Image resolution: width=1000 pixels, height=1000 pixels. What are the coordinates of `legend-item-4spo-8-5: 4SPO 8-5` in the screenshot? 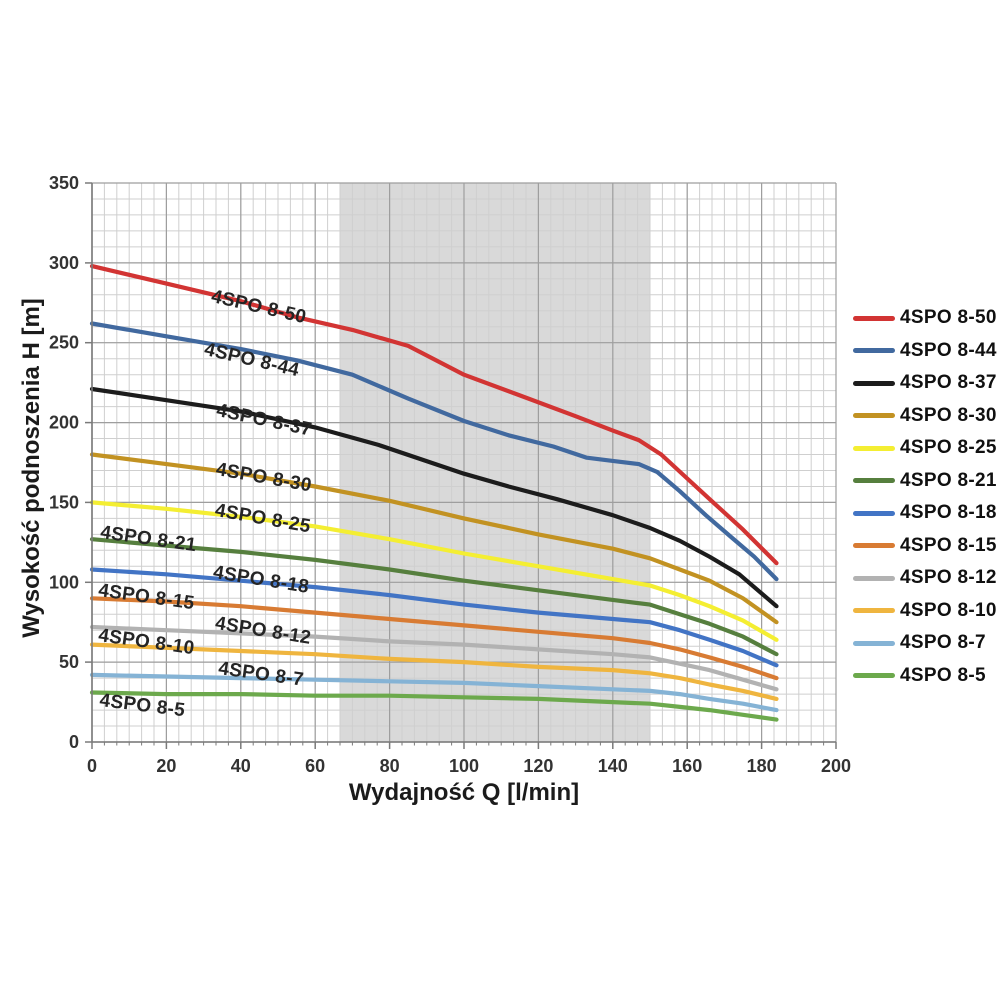 It's located at (925, 676).